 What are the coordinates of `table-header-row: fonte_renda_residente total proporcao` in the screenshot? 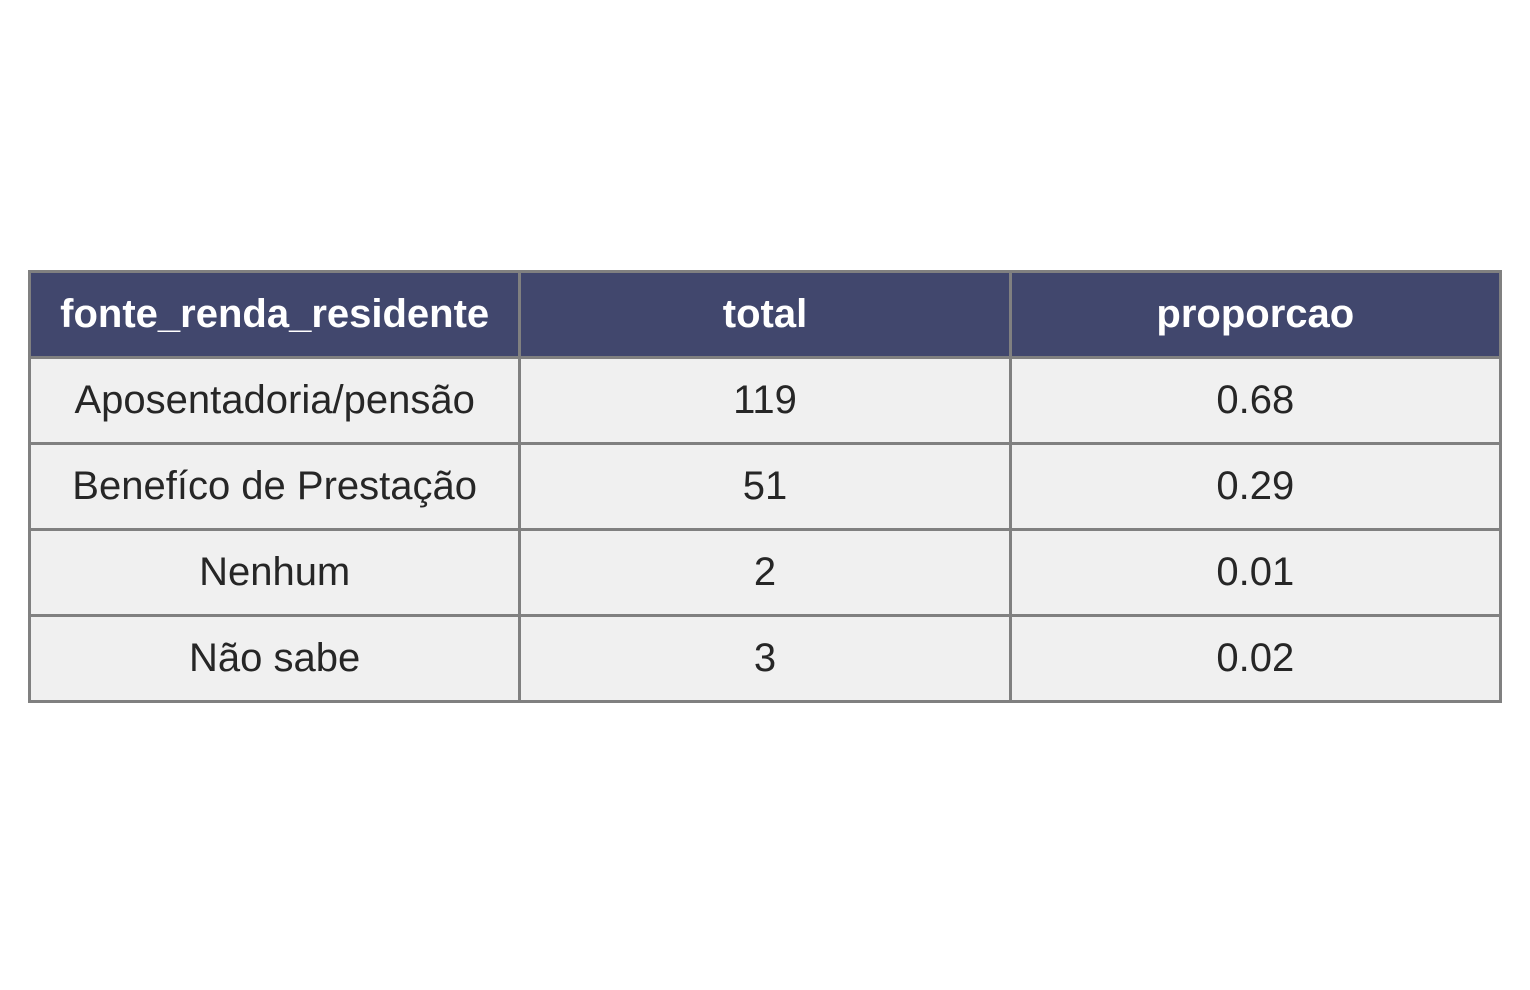 It's located at (765, 314).